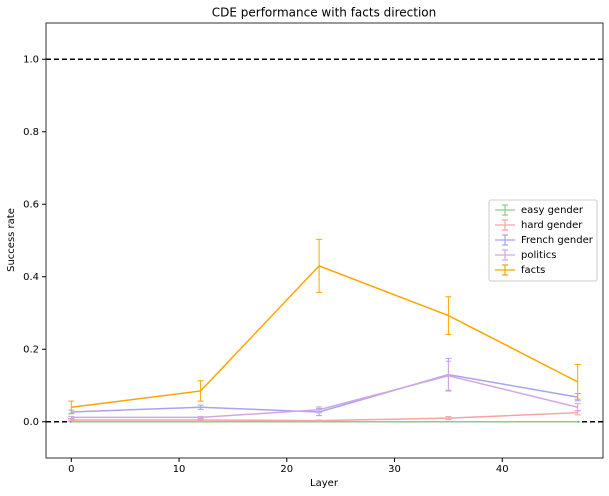 The image size is (609, 496). Describe the element at coordinates (552, 225) in the screenshot. I see `legend-label: hard gender` at that location.